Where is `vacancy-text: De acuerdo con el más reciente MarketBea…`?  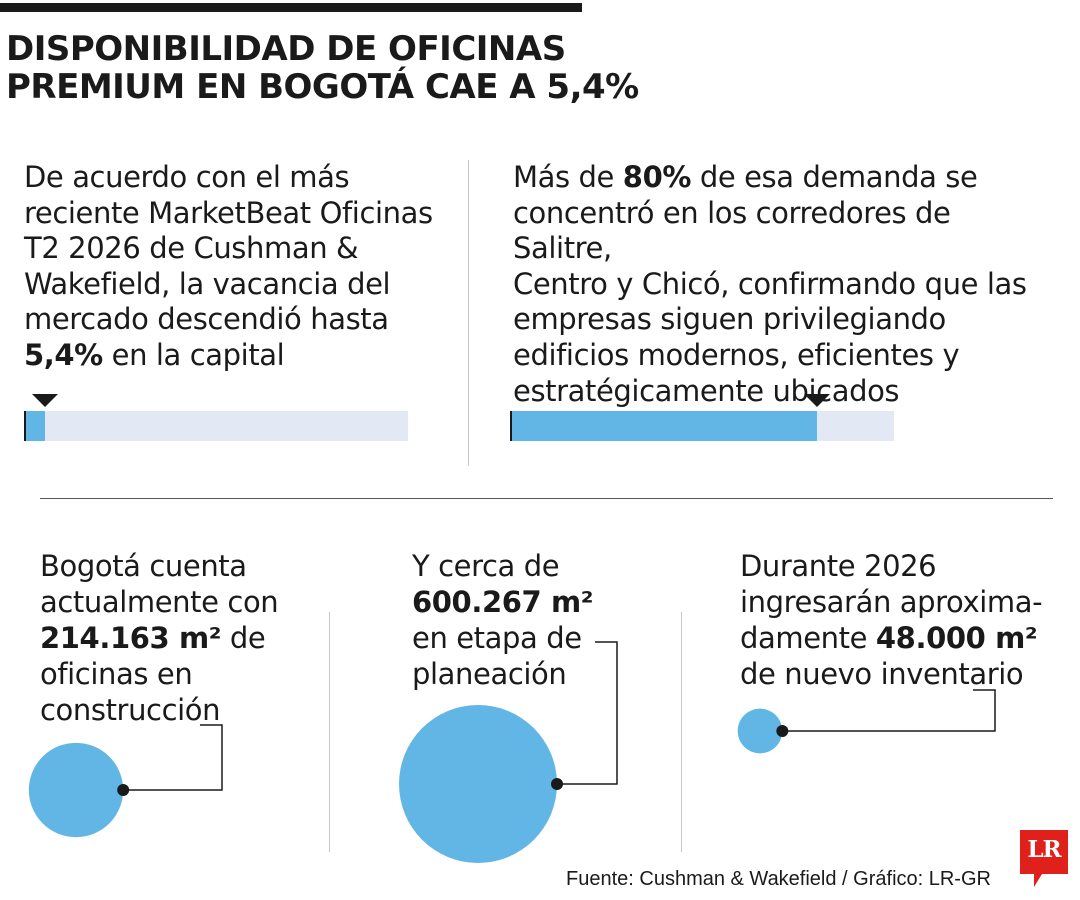 vacancy-text: De acuerdo con el más reciente MarketBea… is located at coordinates (234, 267).